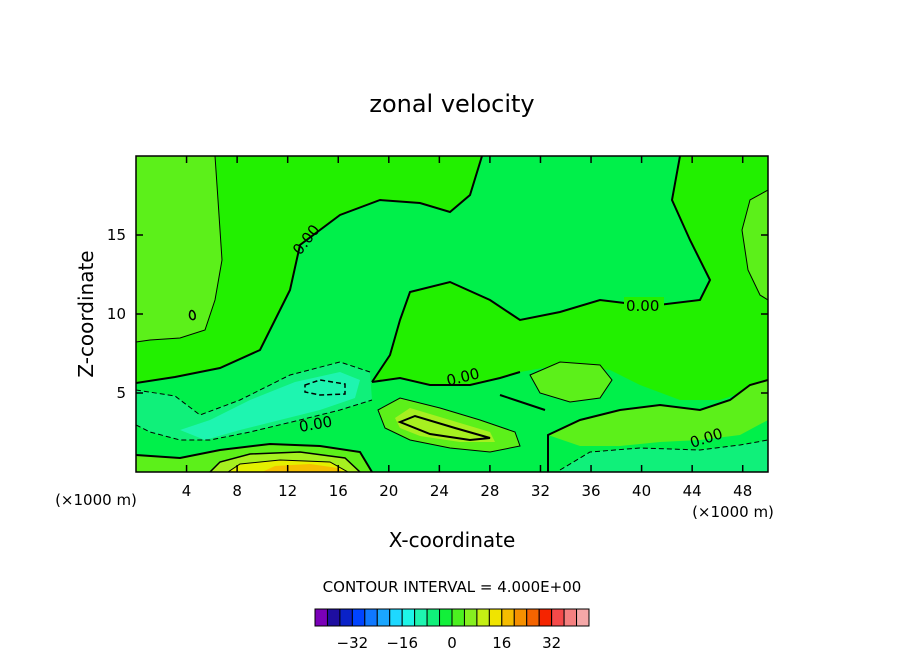 The image size is (904, 654). What do you see at coordinates (540, 491) in the screenshot?
I see `x-tick-label: 32` at bounding box center [540, 491].